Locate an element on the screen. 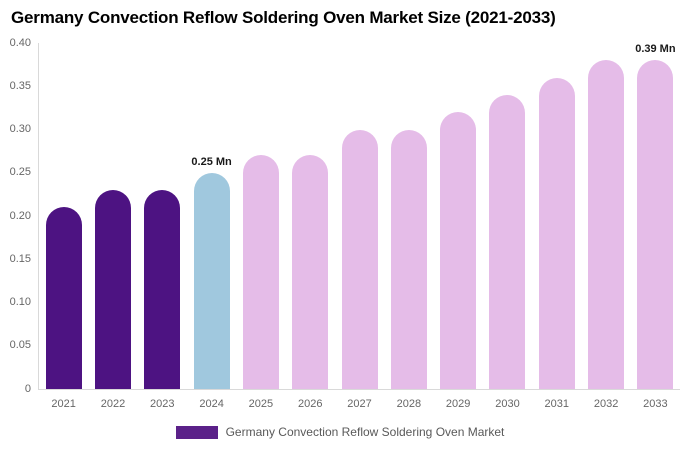 The image size is (680, 450). y-tick-0.30: 0.30 is located at coordinates (20, 129).